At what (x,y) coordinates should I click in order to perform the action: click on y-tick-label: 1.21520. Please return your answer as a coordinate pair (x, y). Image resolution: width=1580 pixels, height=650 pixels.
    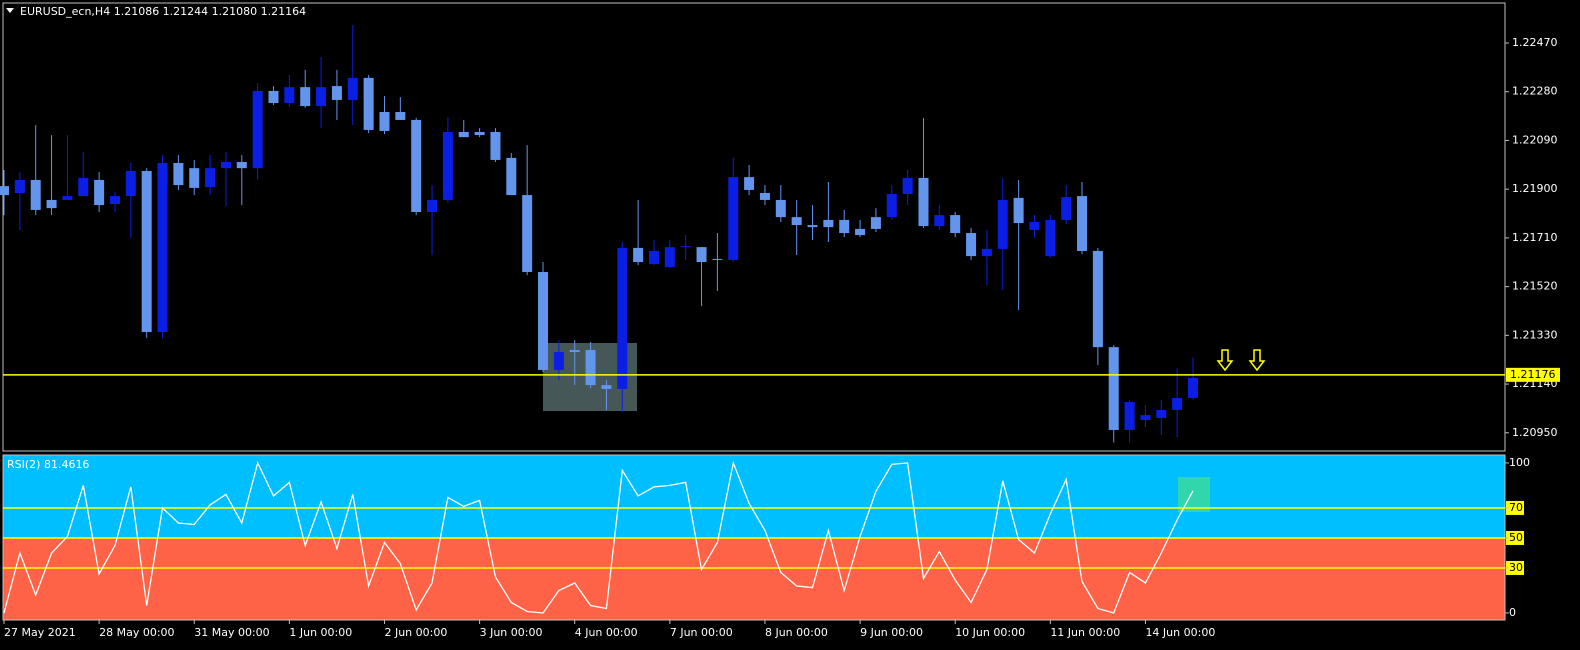
    Looking at the image, I should click on (1535, 286).